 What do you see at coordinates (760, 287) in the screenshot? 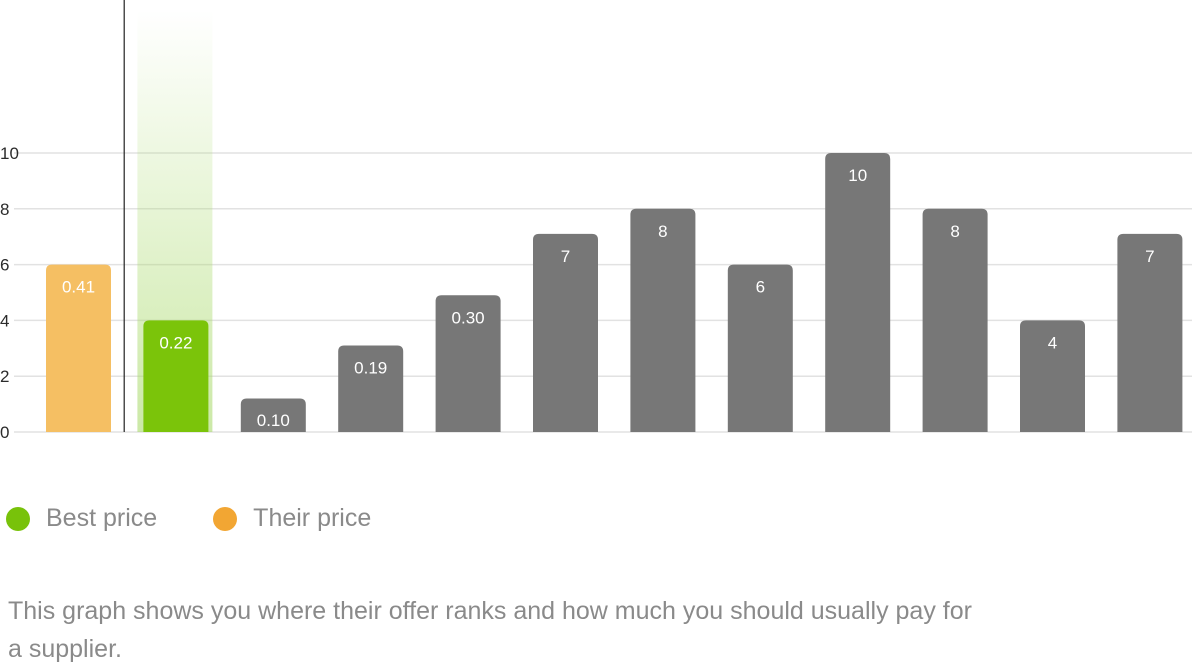
I see `bar-value-label: 6` at bounding box center [760, 287].